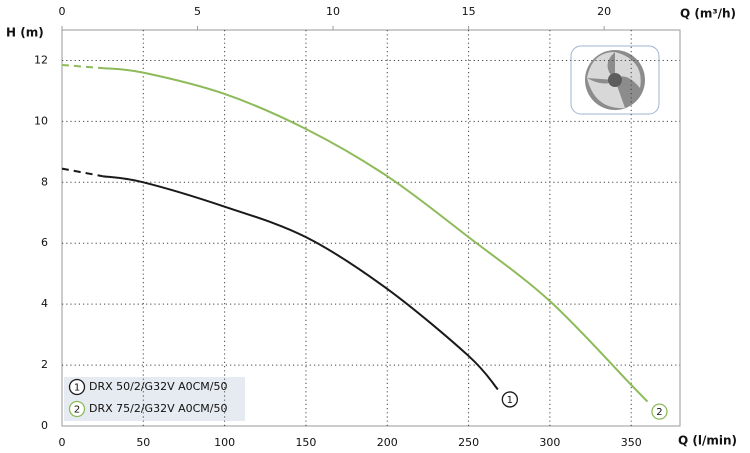 The height and width of the screenshot is (453, 750). Describe the element at coordinates (158, 386) in the screenshot. I see `legend-label: DRX 50/2/G32V A0CM/50` at that location.